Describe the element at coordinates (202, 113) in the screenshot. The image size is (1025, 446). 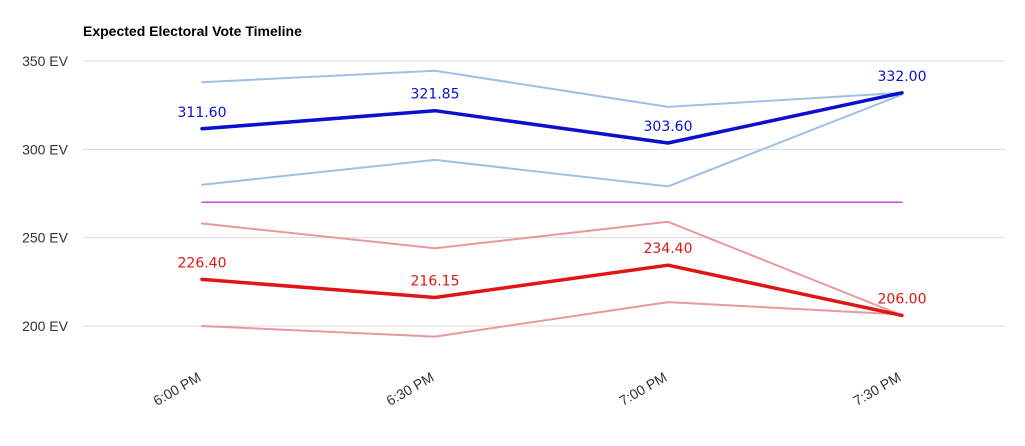
I see `data-label: 311.60` at that location.